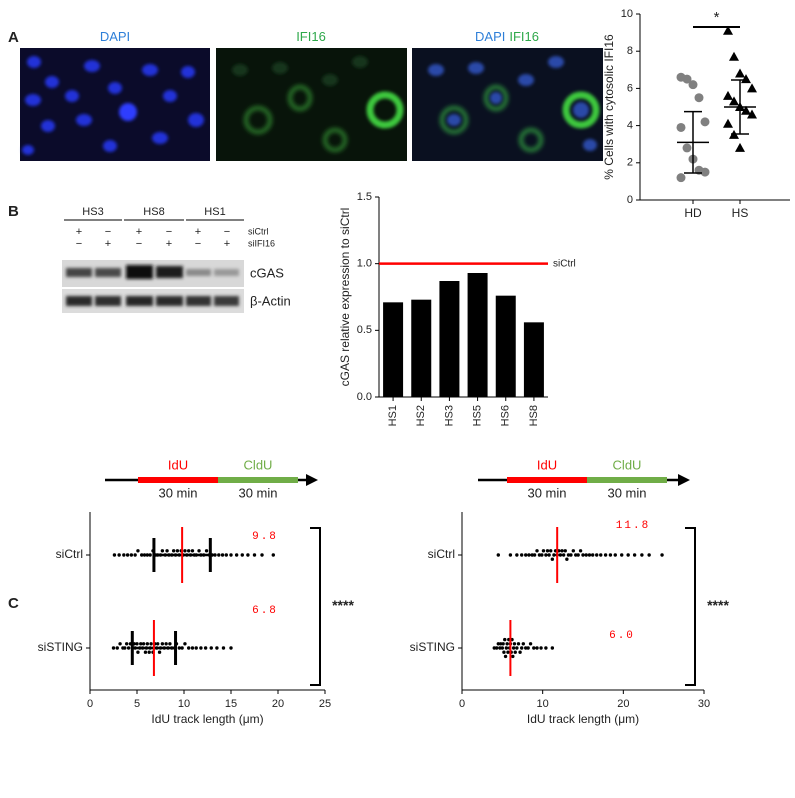 The height and width of the screenshot is (798, 795). What do you see at coordinates (153, 286) in the screenshot?
I see `blot-image` at bounding box center [153, 286].